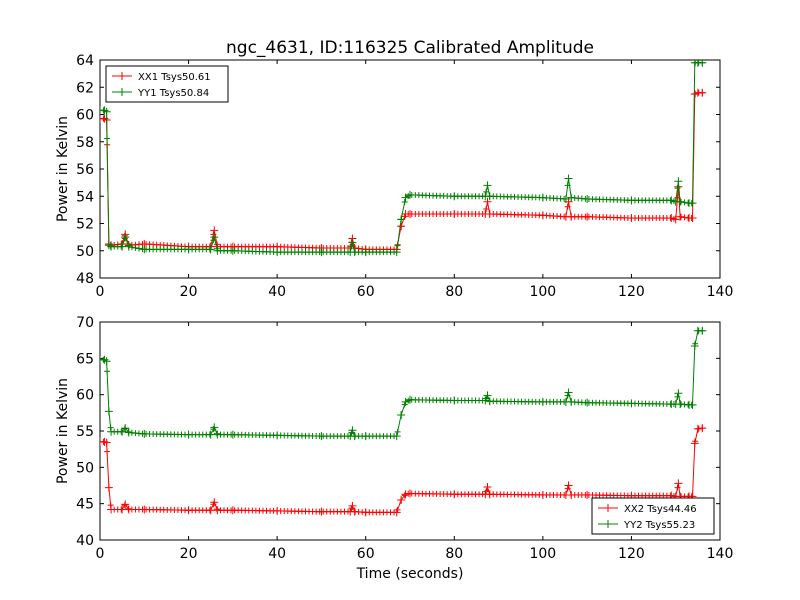 The image size is (800, 600). I want to click on top-y-tick-label: 52, so click(85, 225).